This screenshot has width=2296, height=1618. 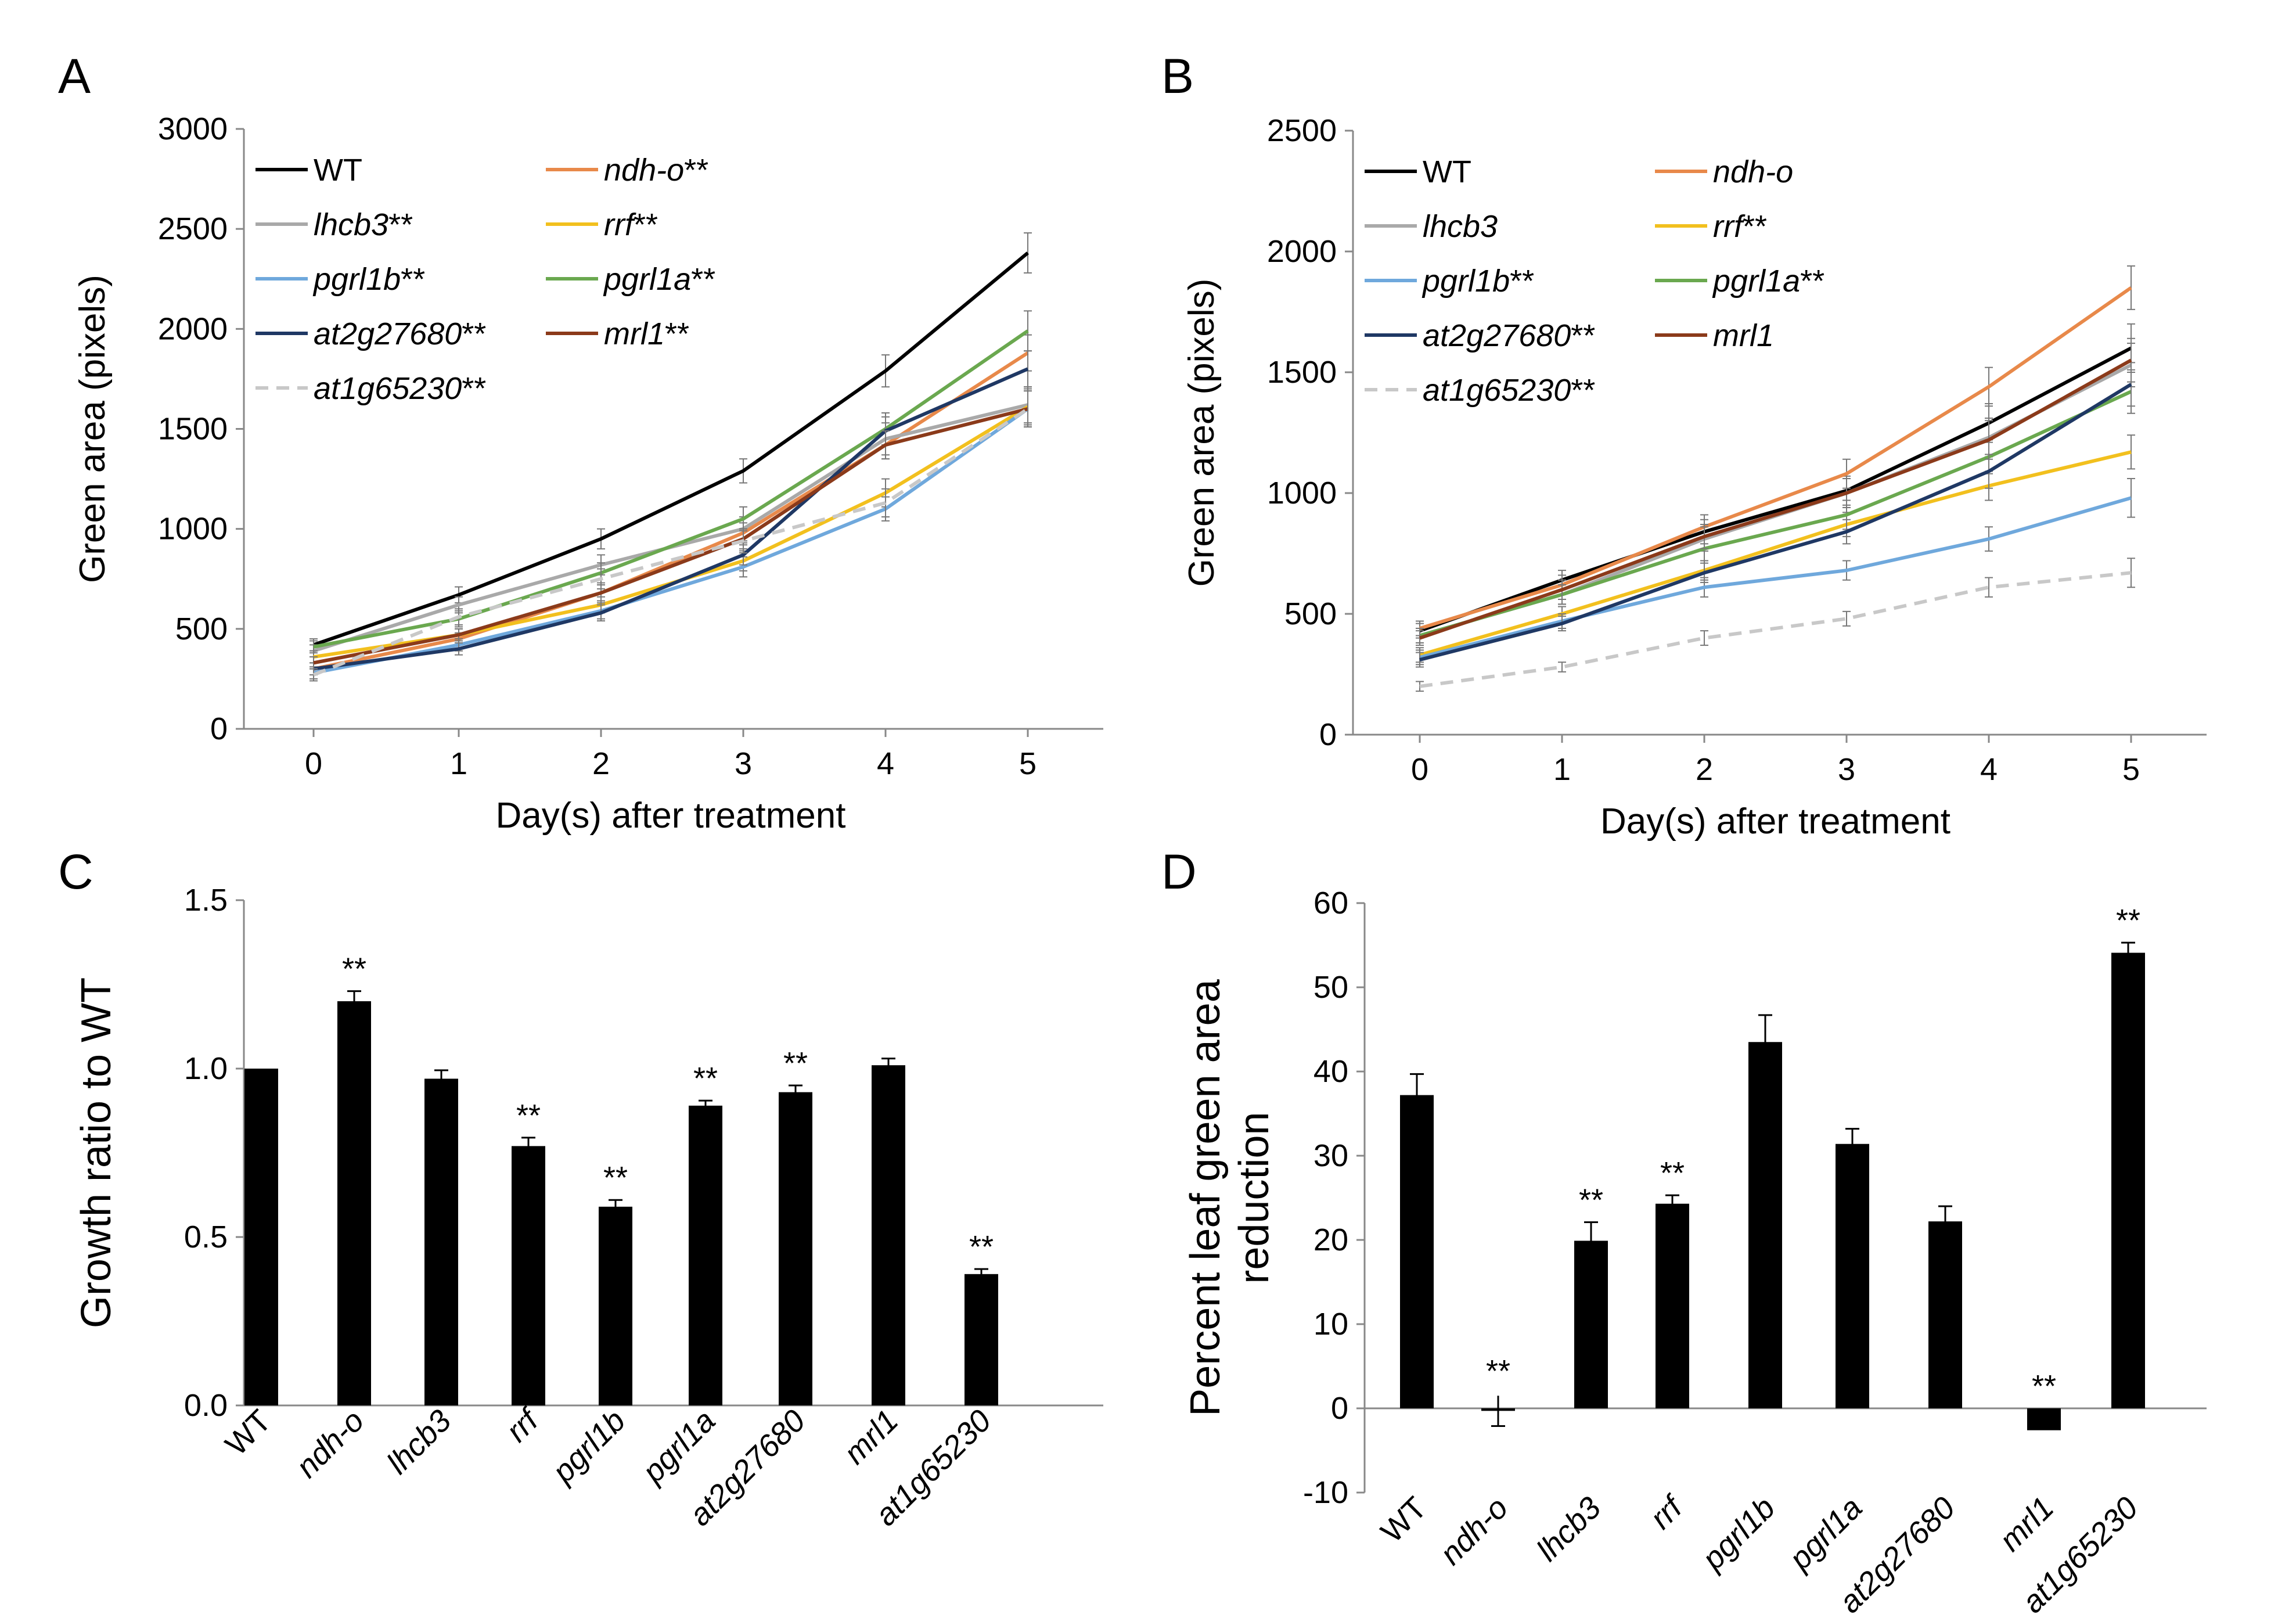 What do you see at coordinates (356, 279) in the screenshot?
I see `legend-name: pgrl1b` at bounding box center [356, 279].